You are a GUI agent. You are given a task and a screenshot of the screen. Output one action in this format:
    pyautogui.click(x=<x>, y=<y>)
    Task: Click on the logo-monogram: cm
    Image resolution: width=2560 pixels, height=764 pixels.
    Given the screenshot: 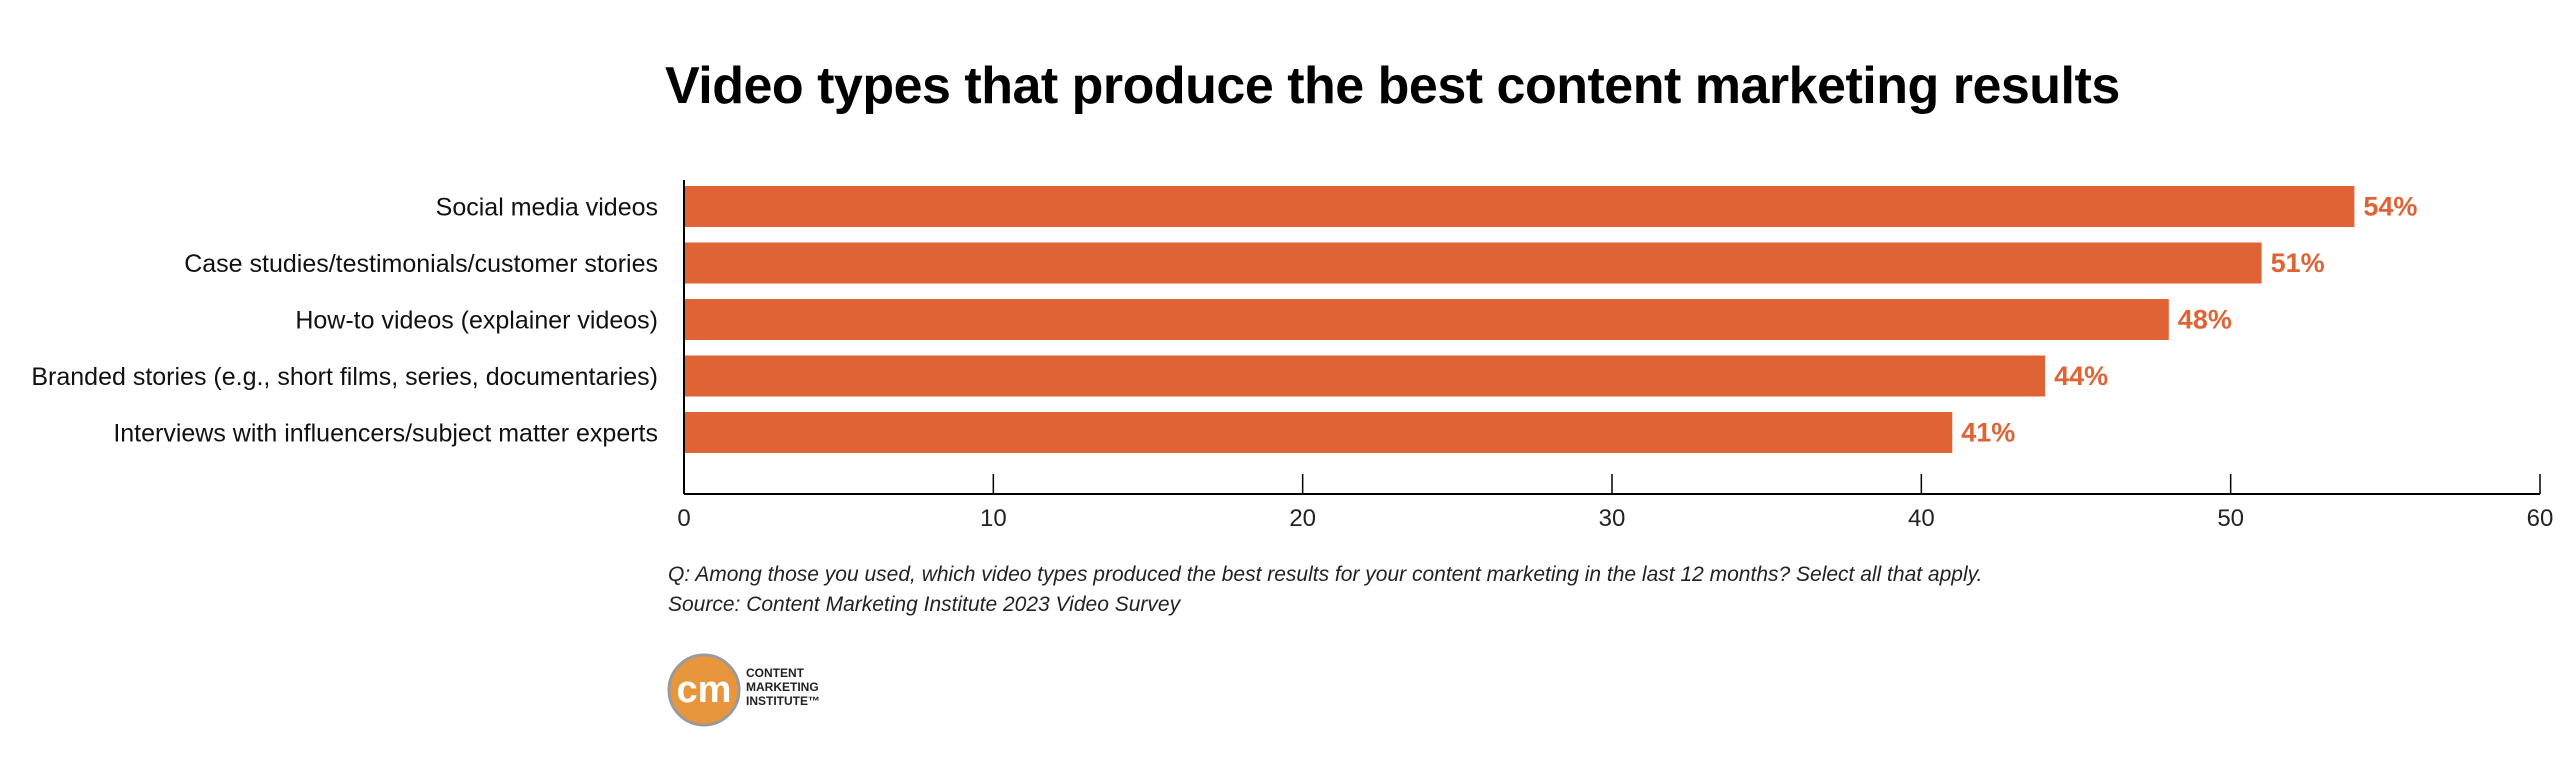 What is the action you would take?
    pyautogui.click(x=704, y=690)
    